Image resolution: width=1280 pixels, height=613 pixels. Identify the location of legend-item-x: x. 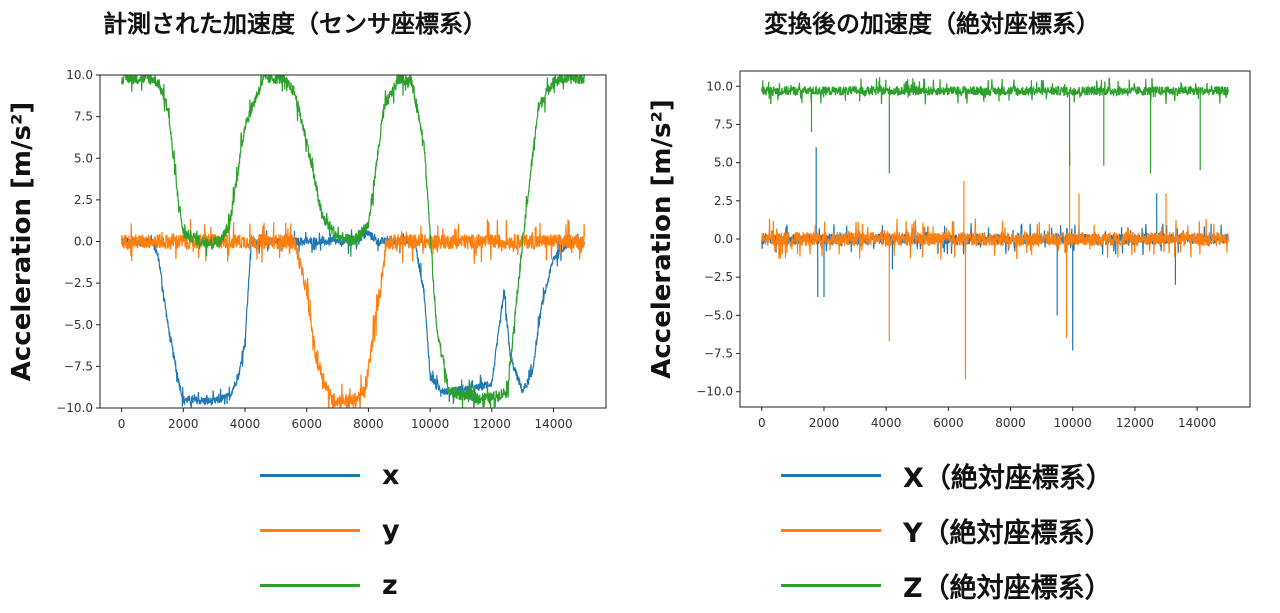
(330, 475).